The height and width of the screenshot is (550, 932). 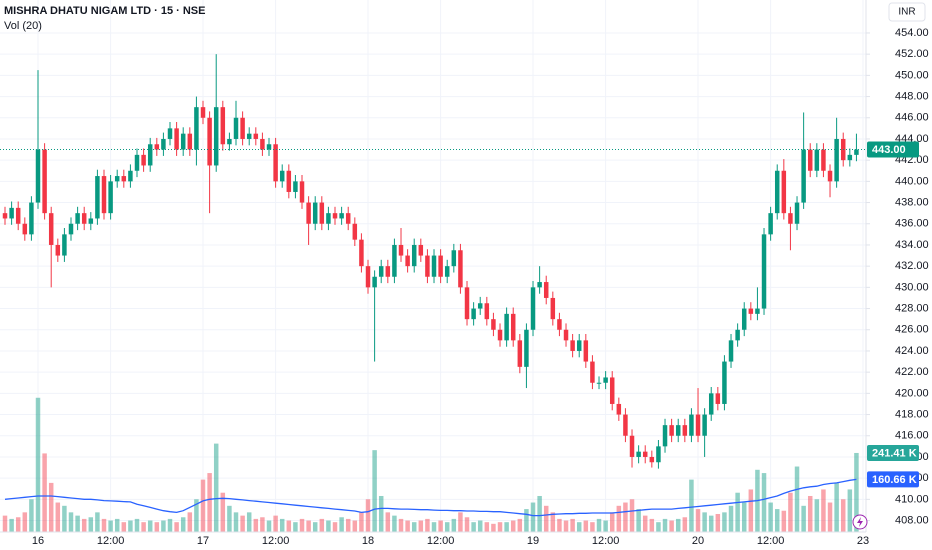 I want to click on y-tick-label: 438.00, so click(x=912, y=202).